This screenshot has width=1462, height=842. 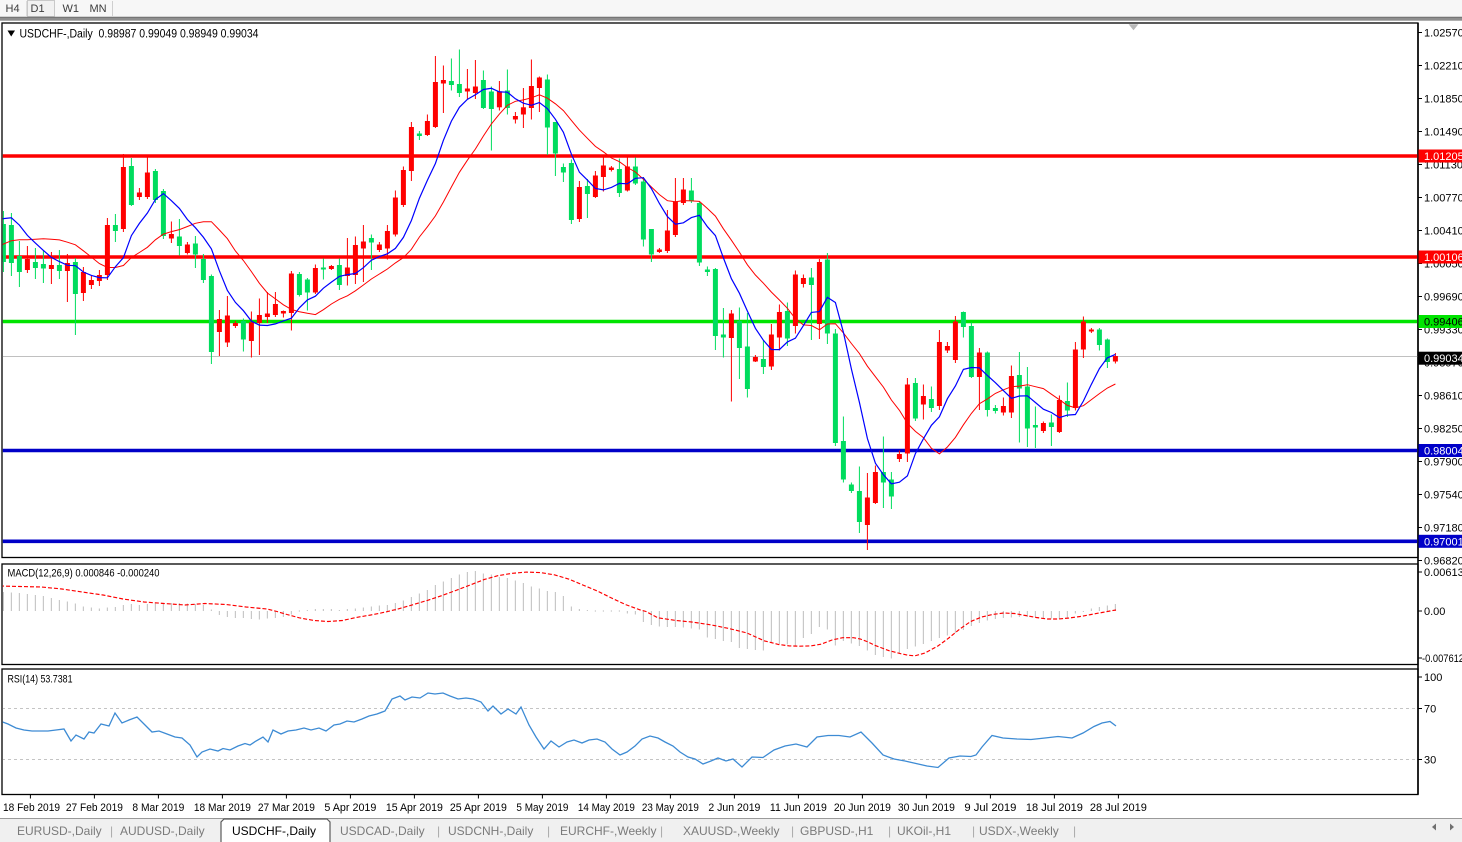 I want to click on svg-text: XAUUSD-,Weekly, so click(x=731, y=831).